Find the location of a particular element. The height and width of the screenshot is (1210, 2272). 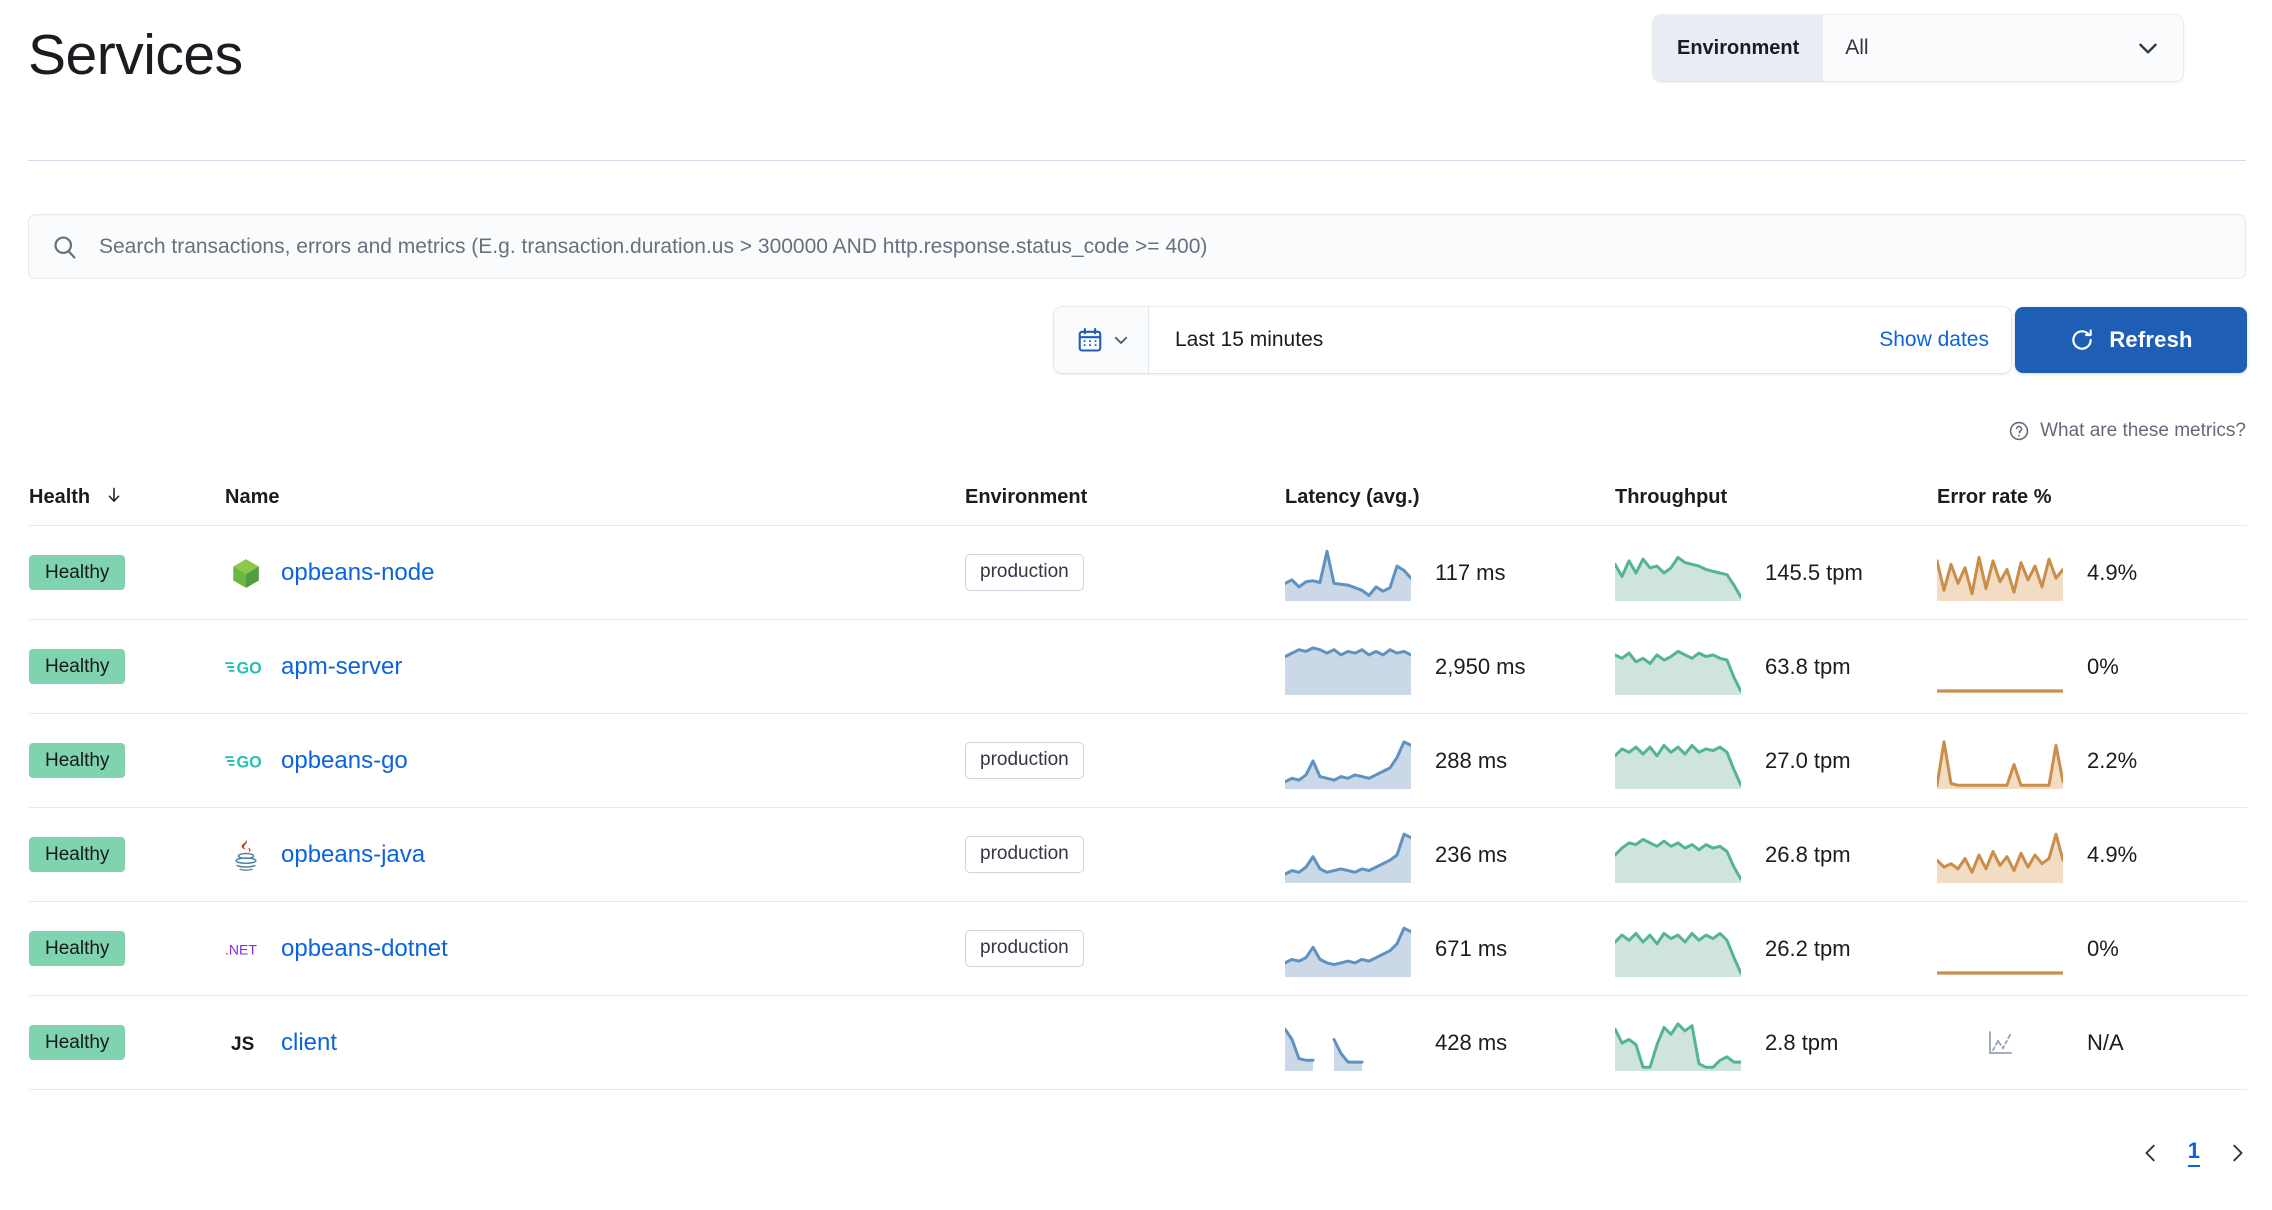

question-circle-icon is located at coordinates (2019, 431).